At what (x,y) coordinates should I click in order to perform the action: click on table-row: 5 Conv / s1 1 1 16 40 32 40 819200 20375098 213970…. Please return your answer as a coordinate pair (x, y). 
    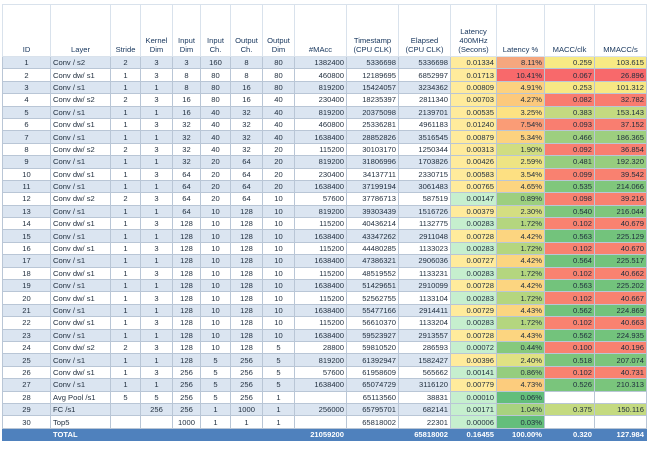
    Looking at the image, I should click on (324, 112).